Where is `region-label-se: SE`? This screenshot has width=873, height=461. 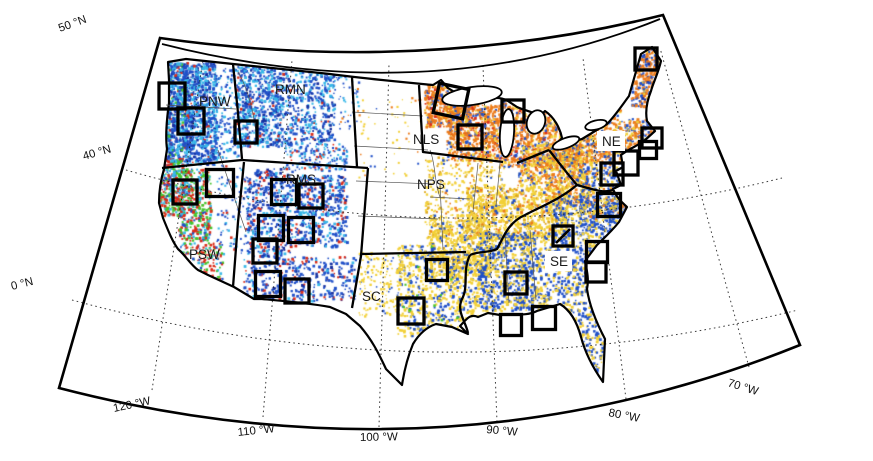 region-label-se: SE is located at coordinates (559, 261).